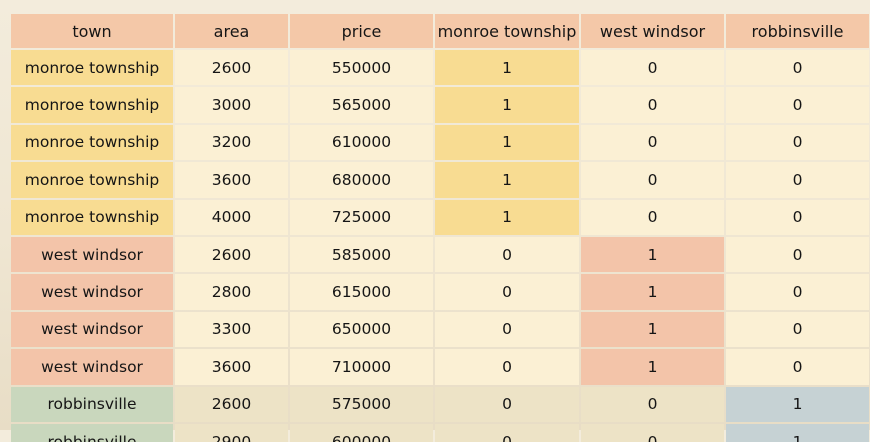 The image size is (870, 442). I want to click on table-row: monroe township 4000 725000 1 0 0, so click(440, 217).